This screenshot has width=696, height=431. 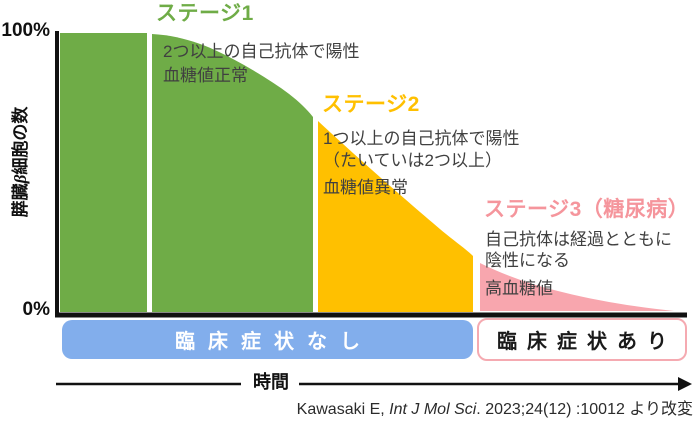 I want to click on citation-details: . 2023;24(12) :10012 より改変, so click(x=584, y=409).